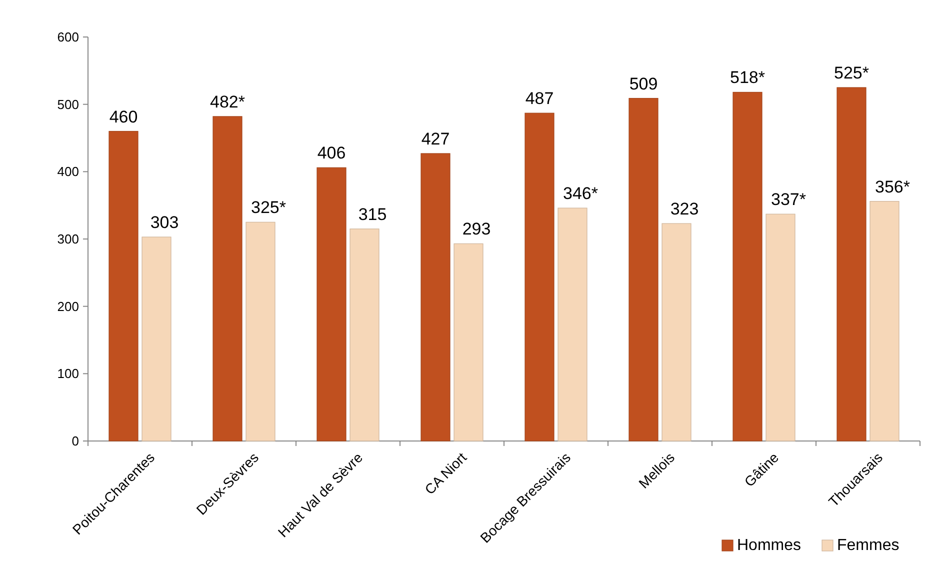 The height and width of the screenshot is (563, 937). Describe the element at coordinates (868, 545) in the screenshot. I see `legend-label: Femmes` at that location.